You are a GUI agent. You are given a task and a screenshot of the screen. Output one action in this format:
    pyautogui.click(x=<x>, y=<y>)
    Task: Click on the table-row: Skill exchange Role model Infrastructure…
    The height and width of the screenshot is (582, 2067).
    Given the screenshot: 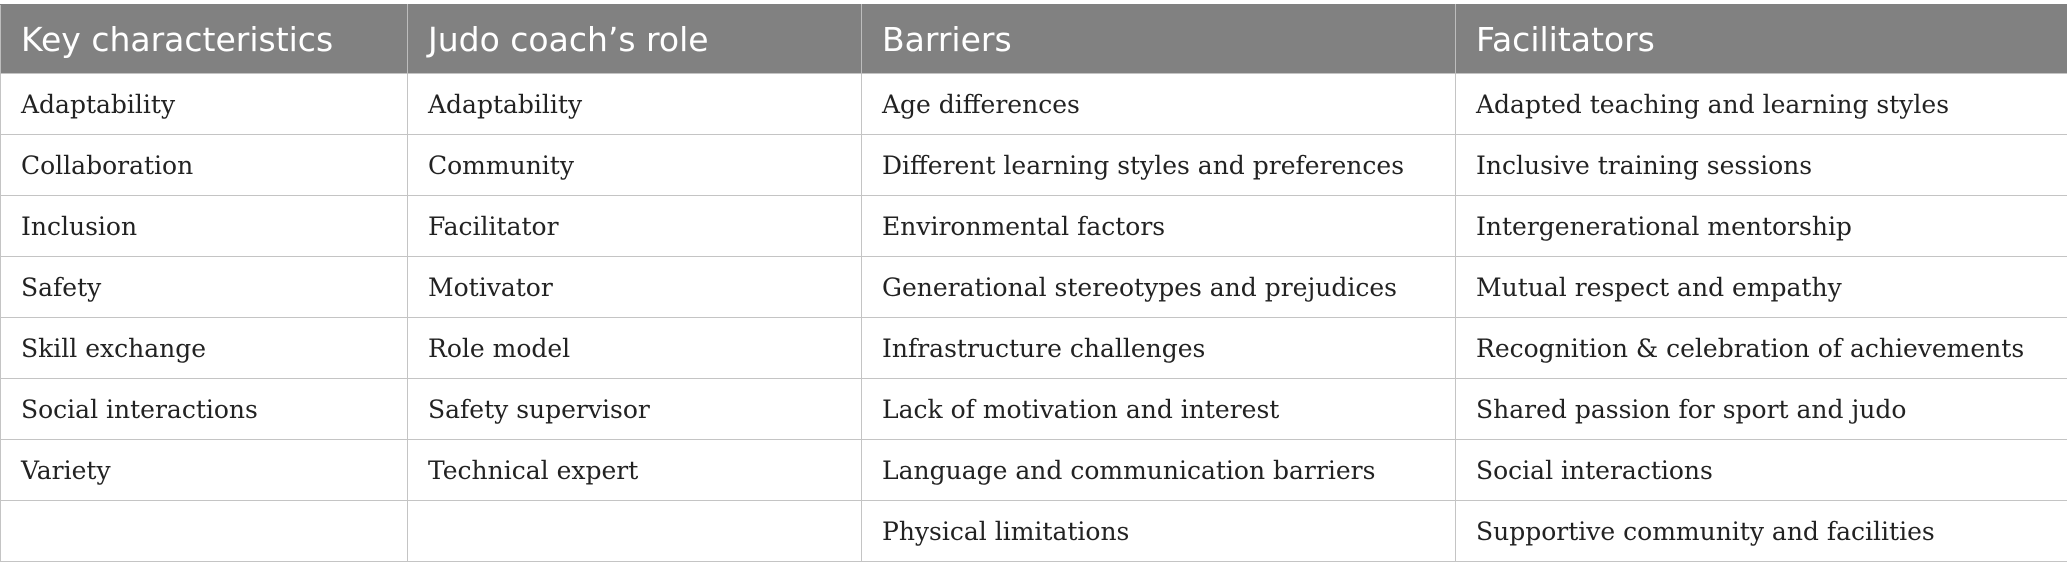 What is the action you would take?
    pyautogui.click(x=1033, y=348)
    